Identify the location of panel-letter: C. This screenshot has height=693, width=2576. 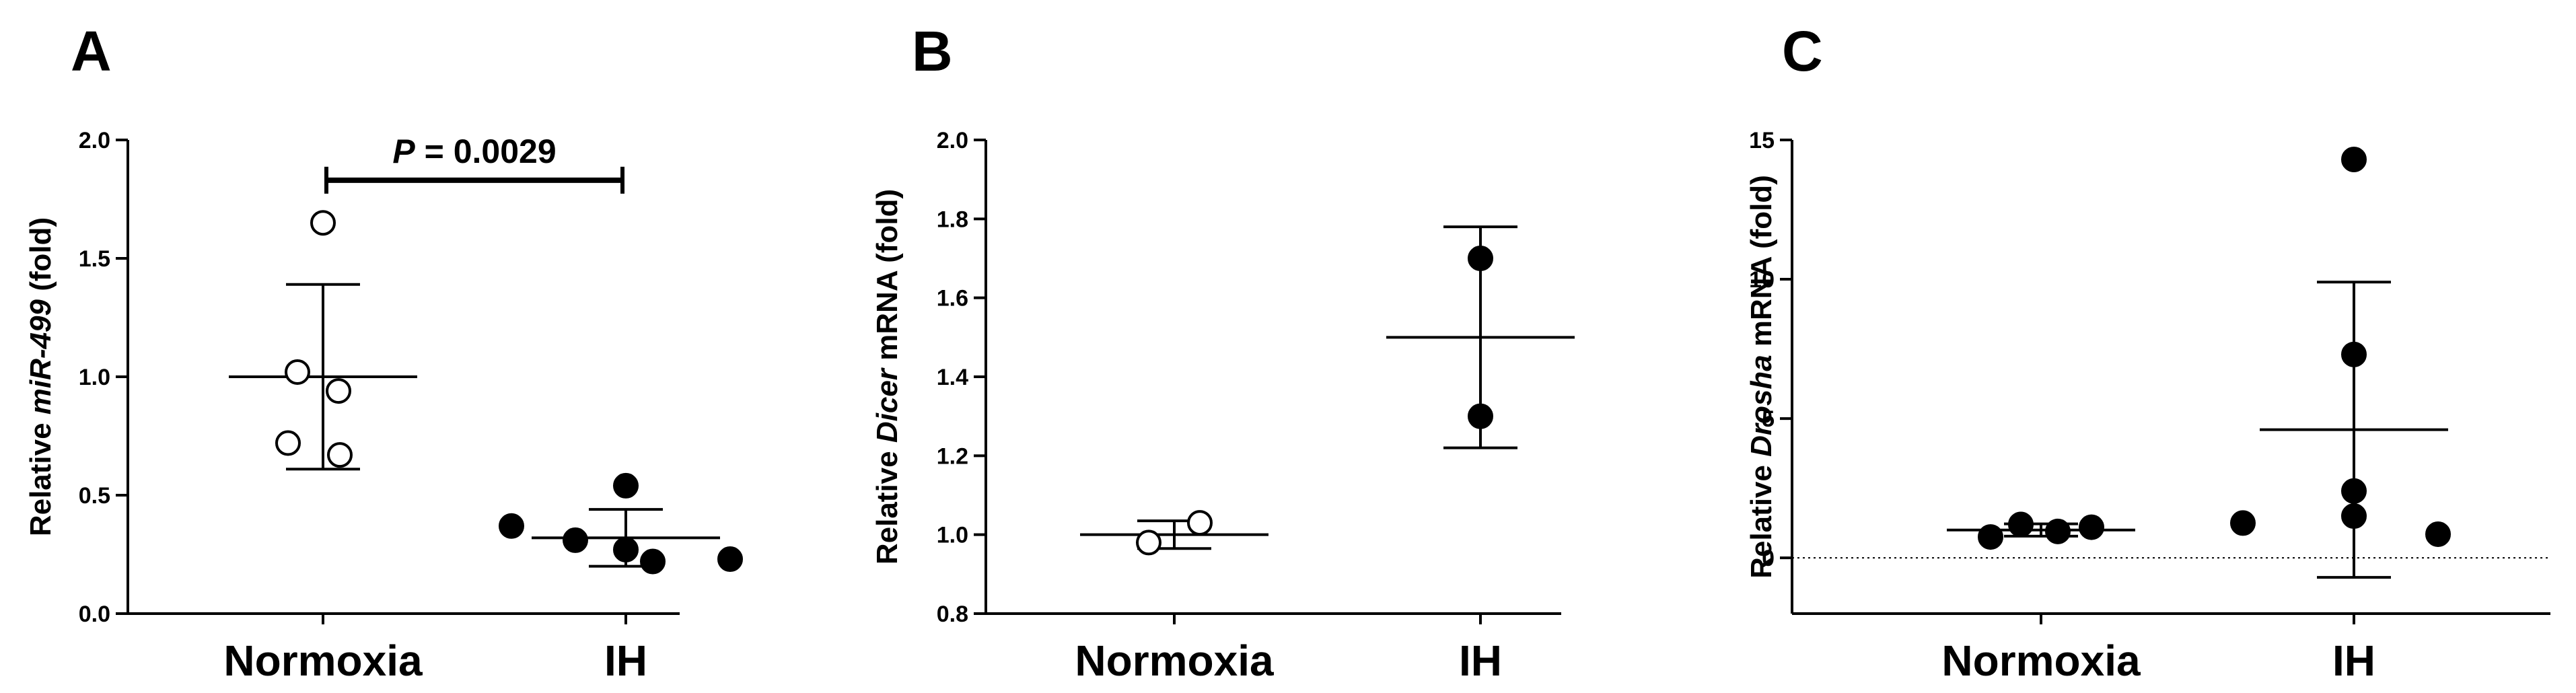
(1802, 51).